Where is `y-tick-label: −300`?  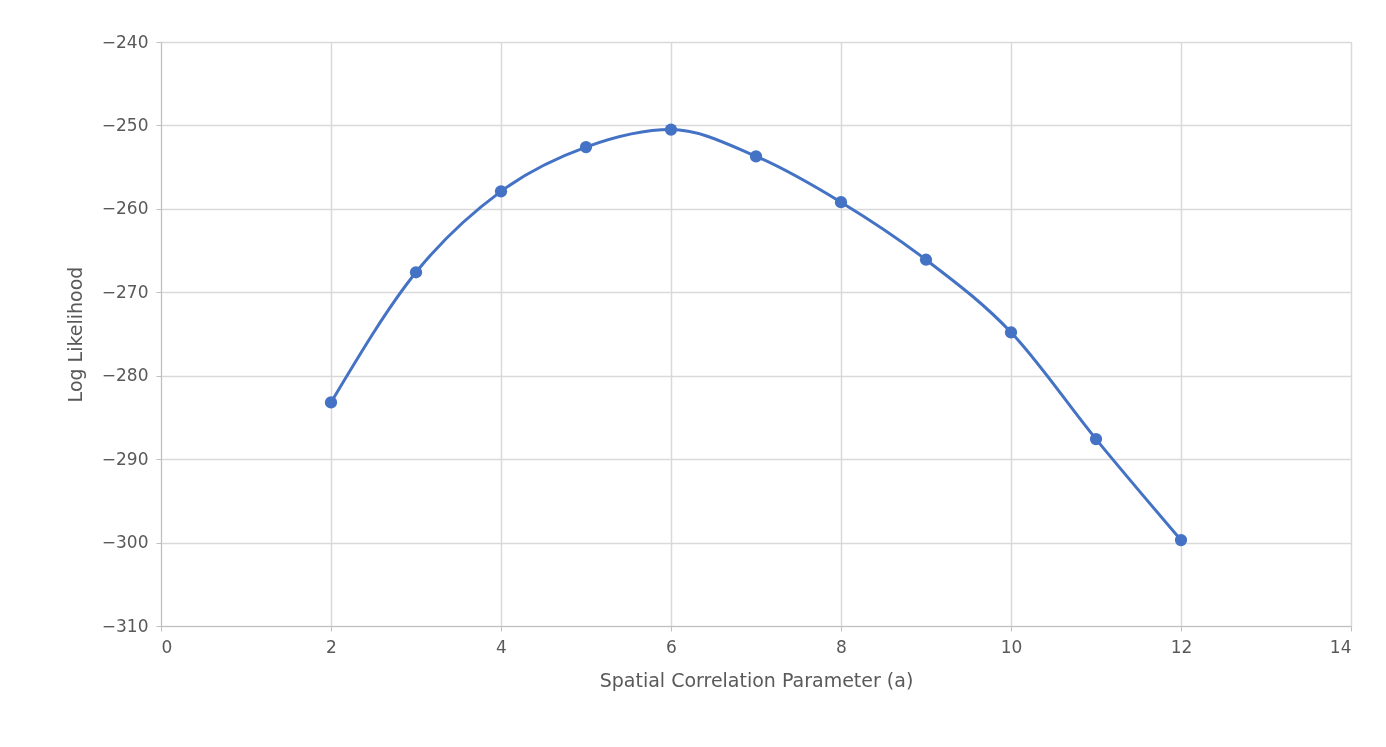 y-tick-label: −300 is located at coordinates (125, 542).